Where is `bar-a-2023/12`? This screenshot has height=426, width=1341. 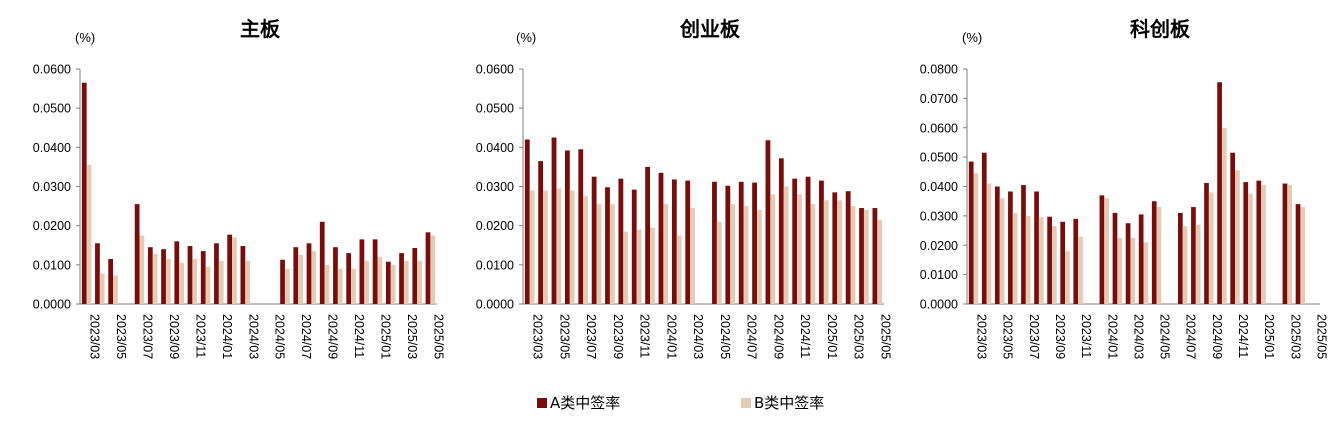 bar-a-2023/12 is located at coordinates (203, 277).